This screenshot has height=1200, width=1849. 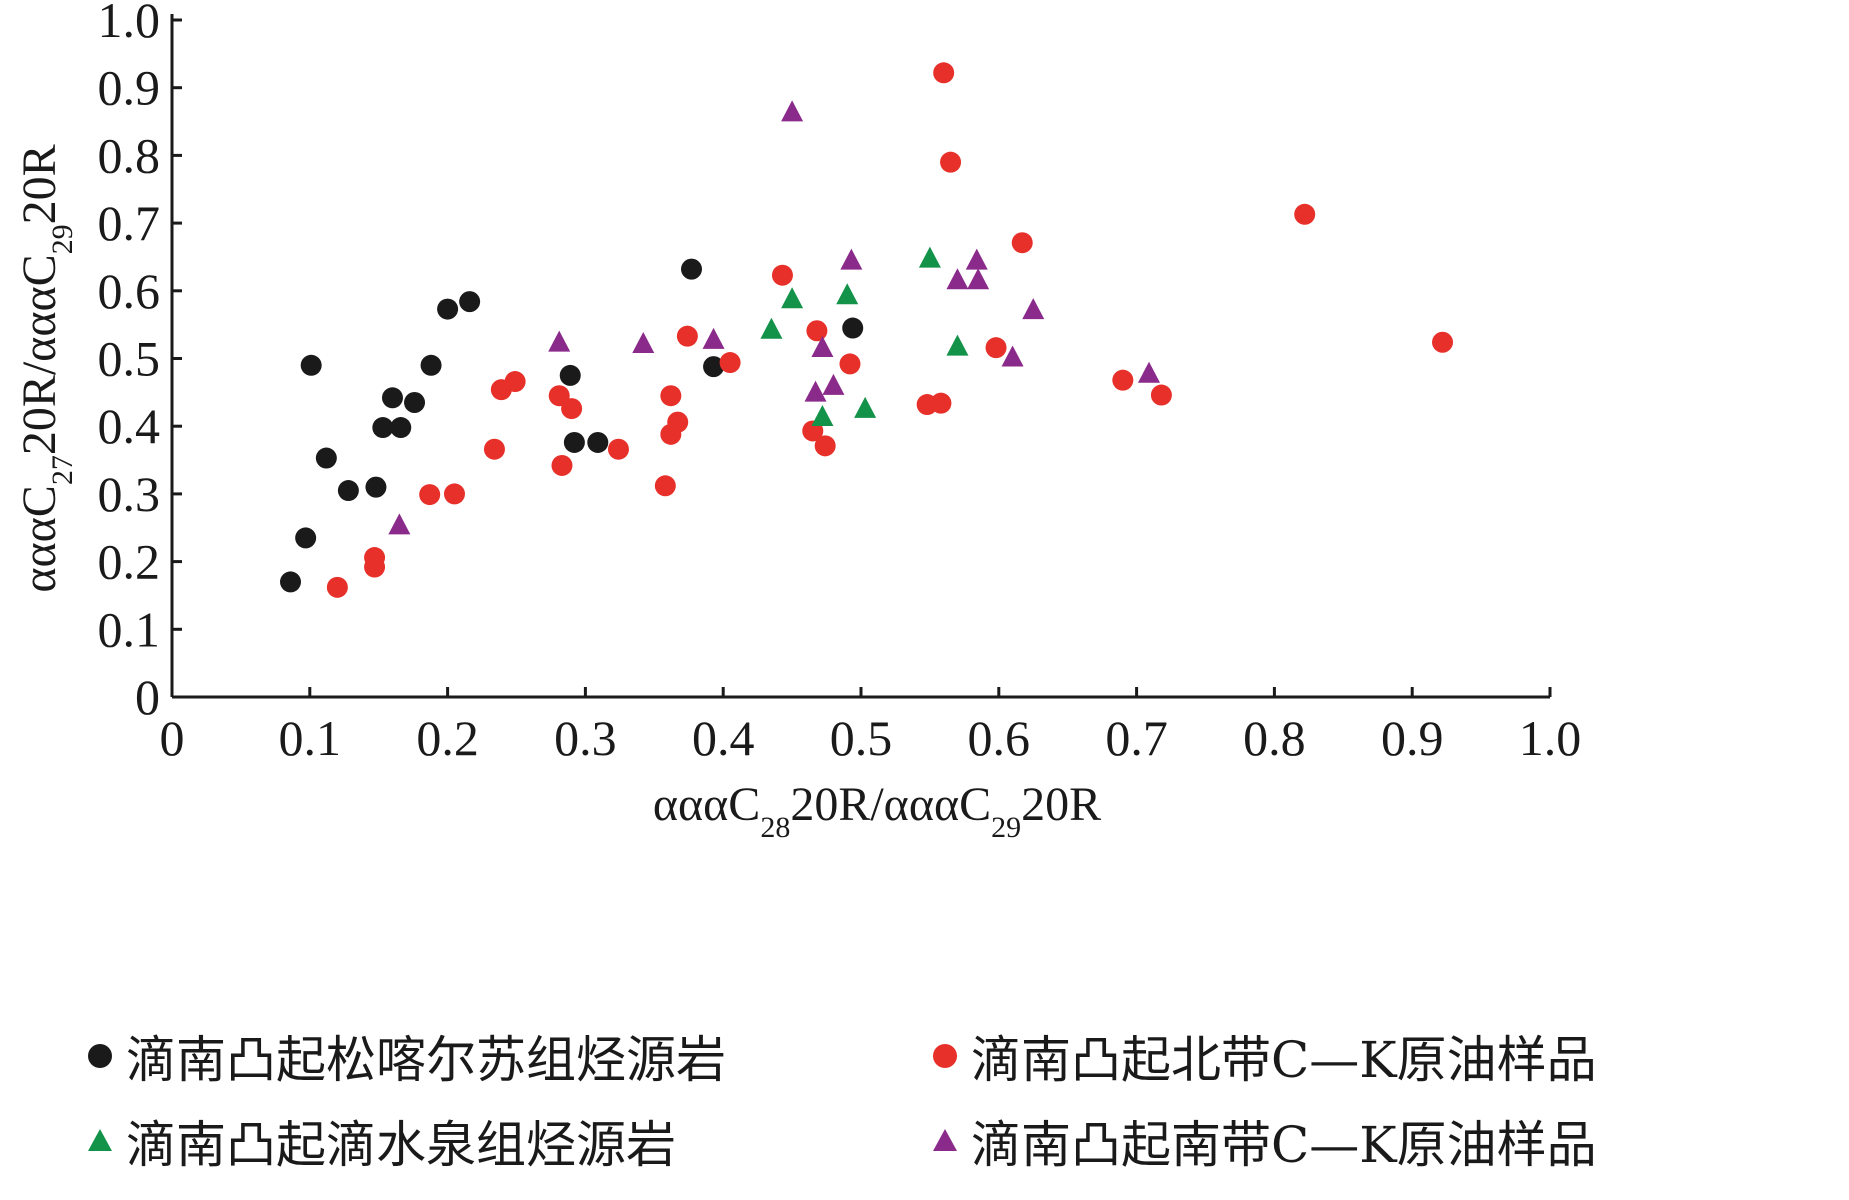 What do you see at coordinates (310, 738) in the screenshot?
I see `x-tick-label: 0.1` at bounding box center [310, 738].